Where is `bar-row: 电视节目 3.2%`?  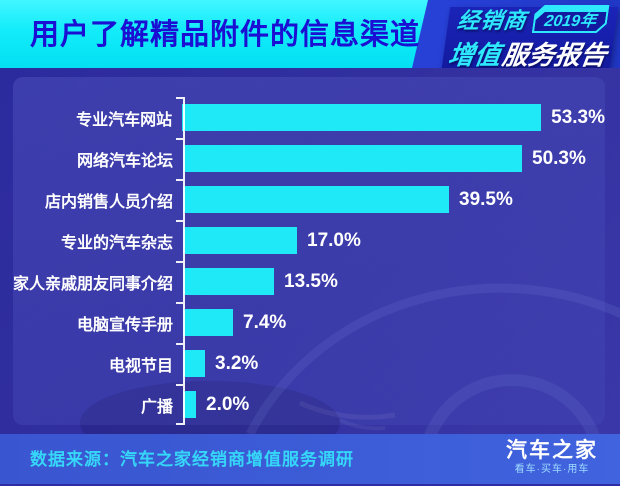 bar-row: 电视节目 3.2% is located at coordinates (309, 363).